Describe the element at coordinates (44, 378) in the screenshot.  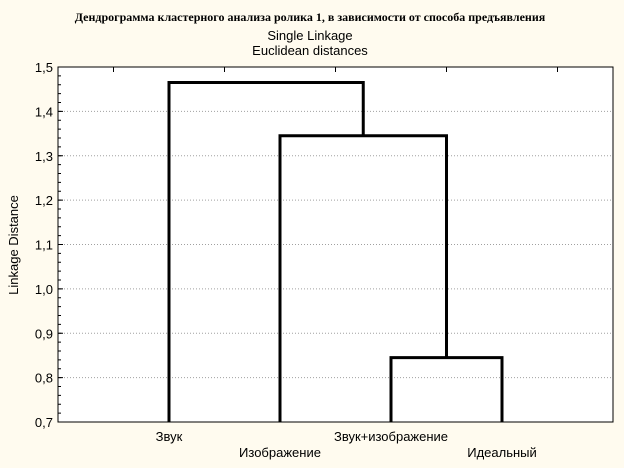
I see `y-tick-label: 0,8` at that location.